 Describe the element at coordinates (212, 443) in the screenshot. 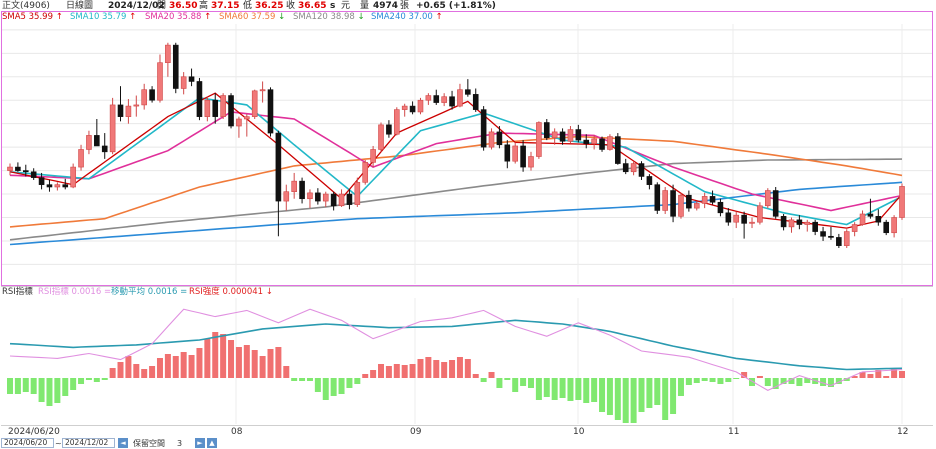

I see `zoom-button: ▲` at that location.